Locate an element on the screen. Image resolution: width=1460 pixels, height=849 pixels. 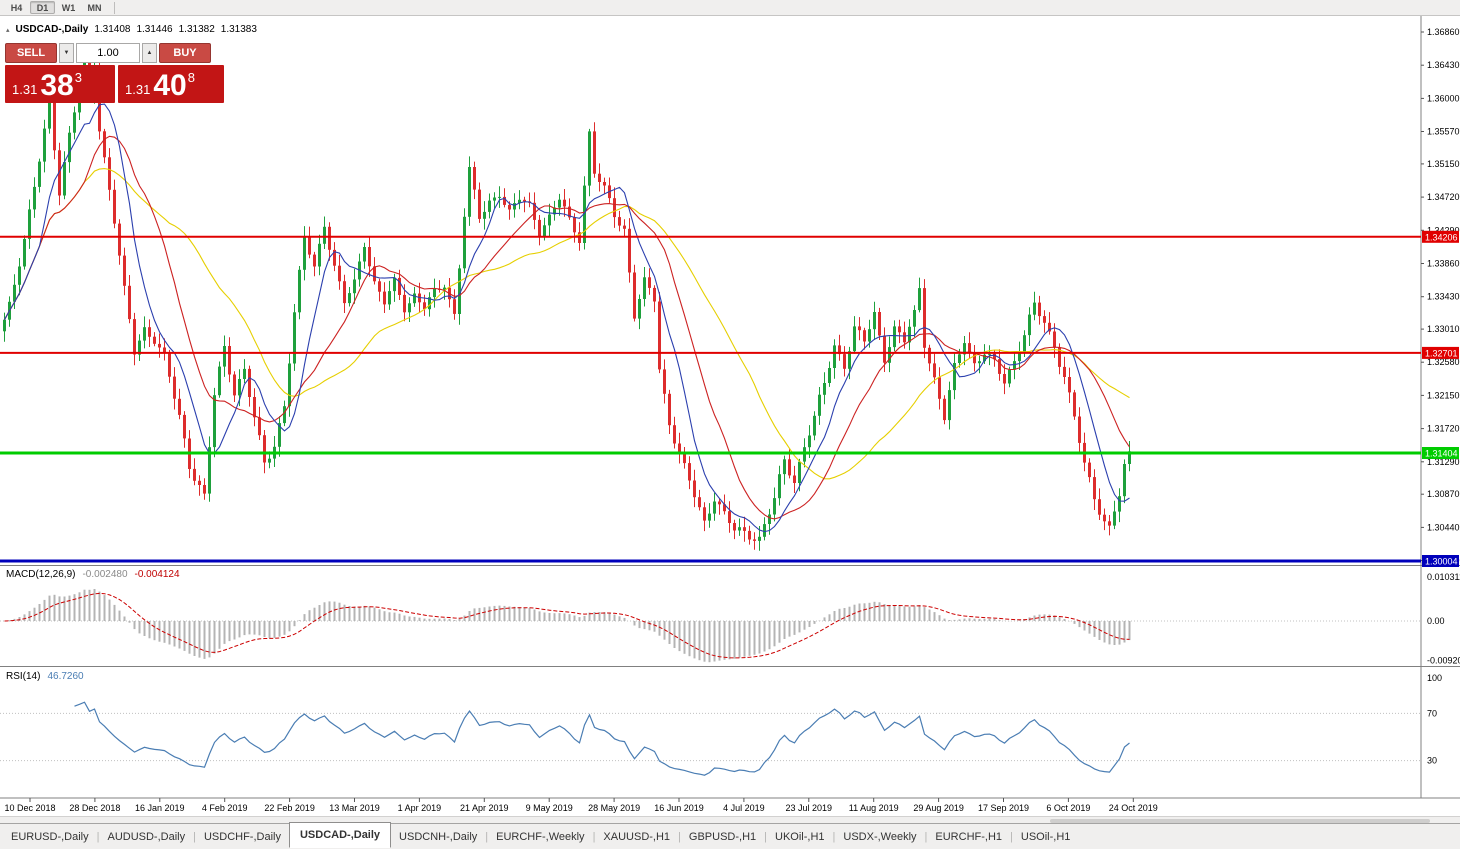
svg-text: 1.35150 is located at coordinates (1443, 164).